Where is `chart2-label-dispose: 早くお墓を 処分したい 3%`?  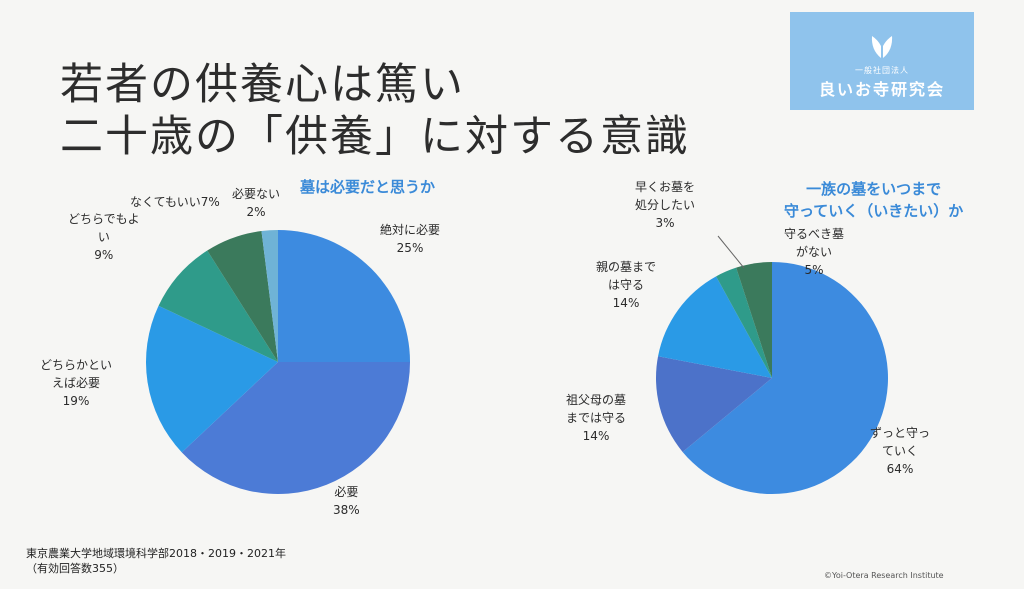
chart2-label-dispose: 早くお墓を 処分したい 3% is located at coordinates (665, 205).